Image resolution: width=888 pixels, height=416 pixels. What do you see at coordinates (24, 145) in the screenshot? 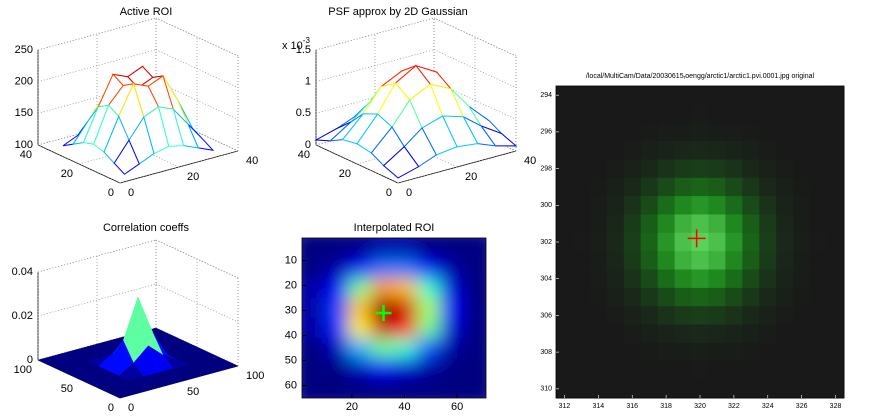
I see `z-tick-label: 100` at bounding box center [24, 145].